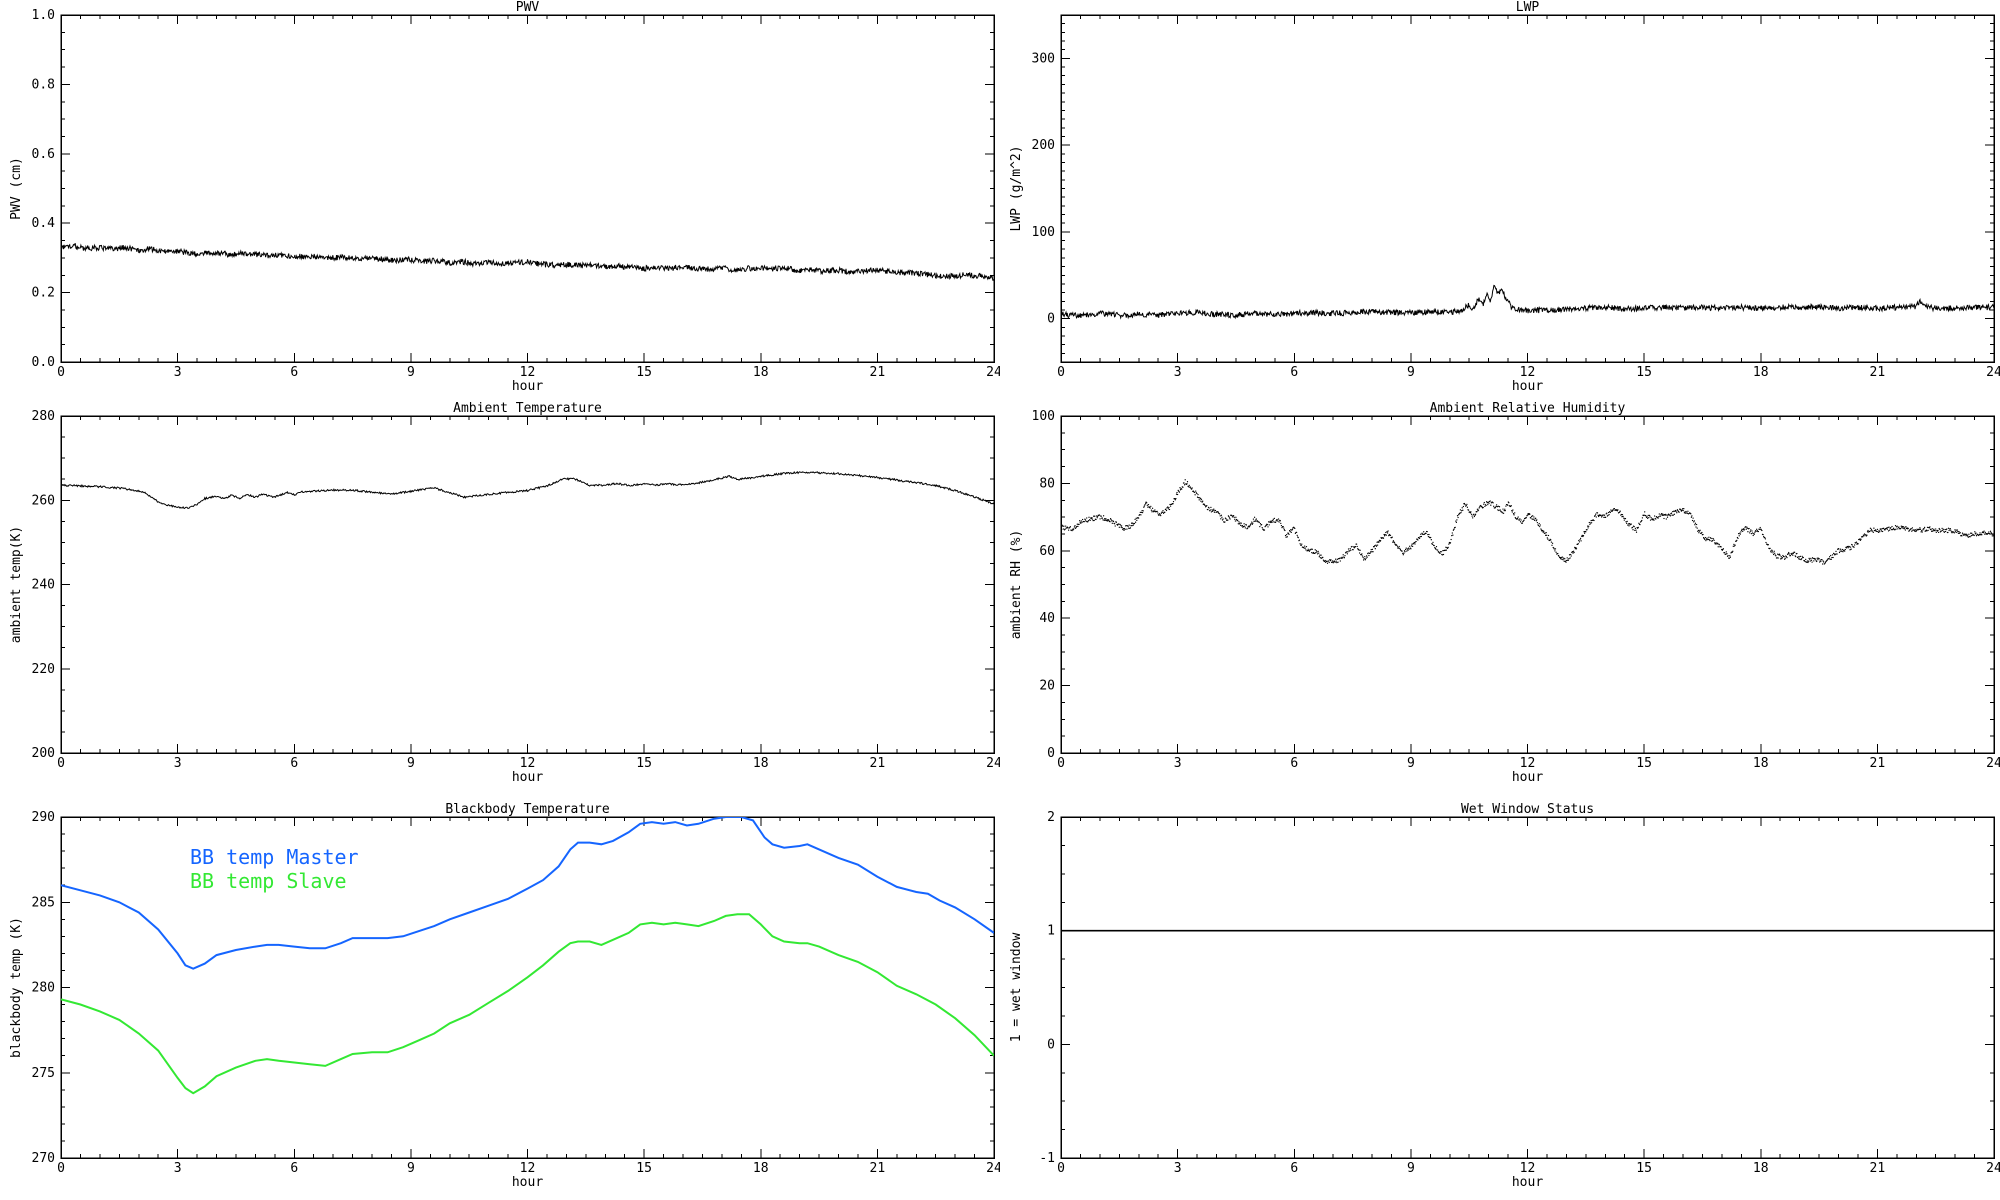 This screenshot has height=1200, width=2000. I want to click on wet-window-title: Wet Window Status, so click(1527, 809).